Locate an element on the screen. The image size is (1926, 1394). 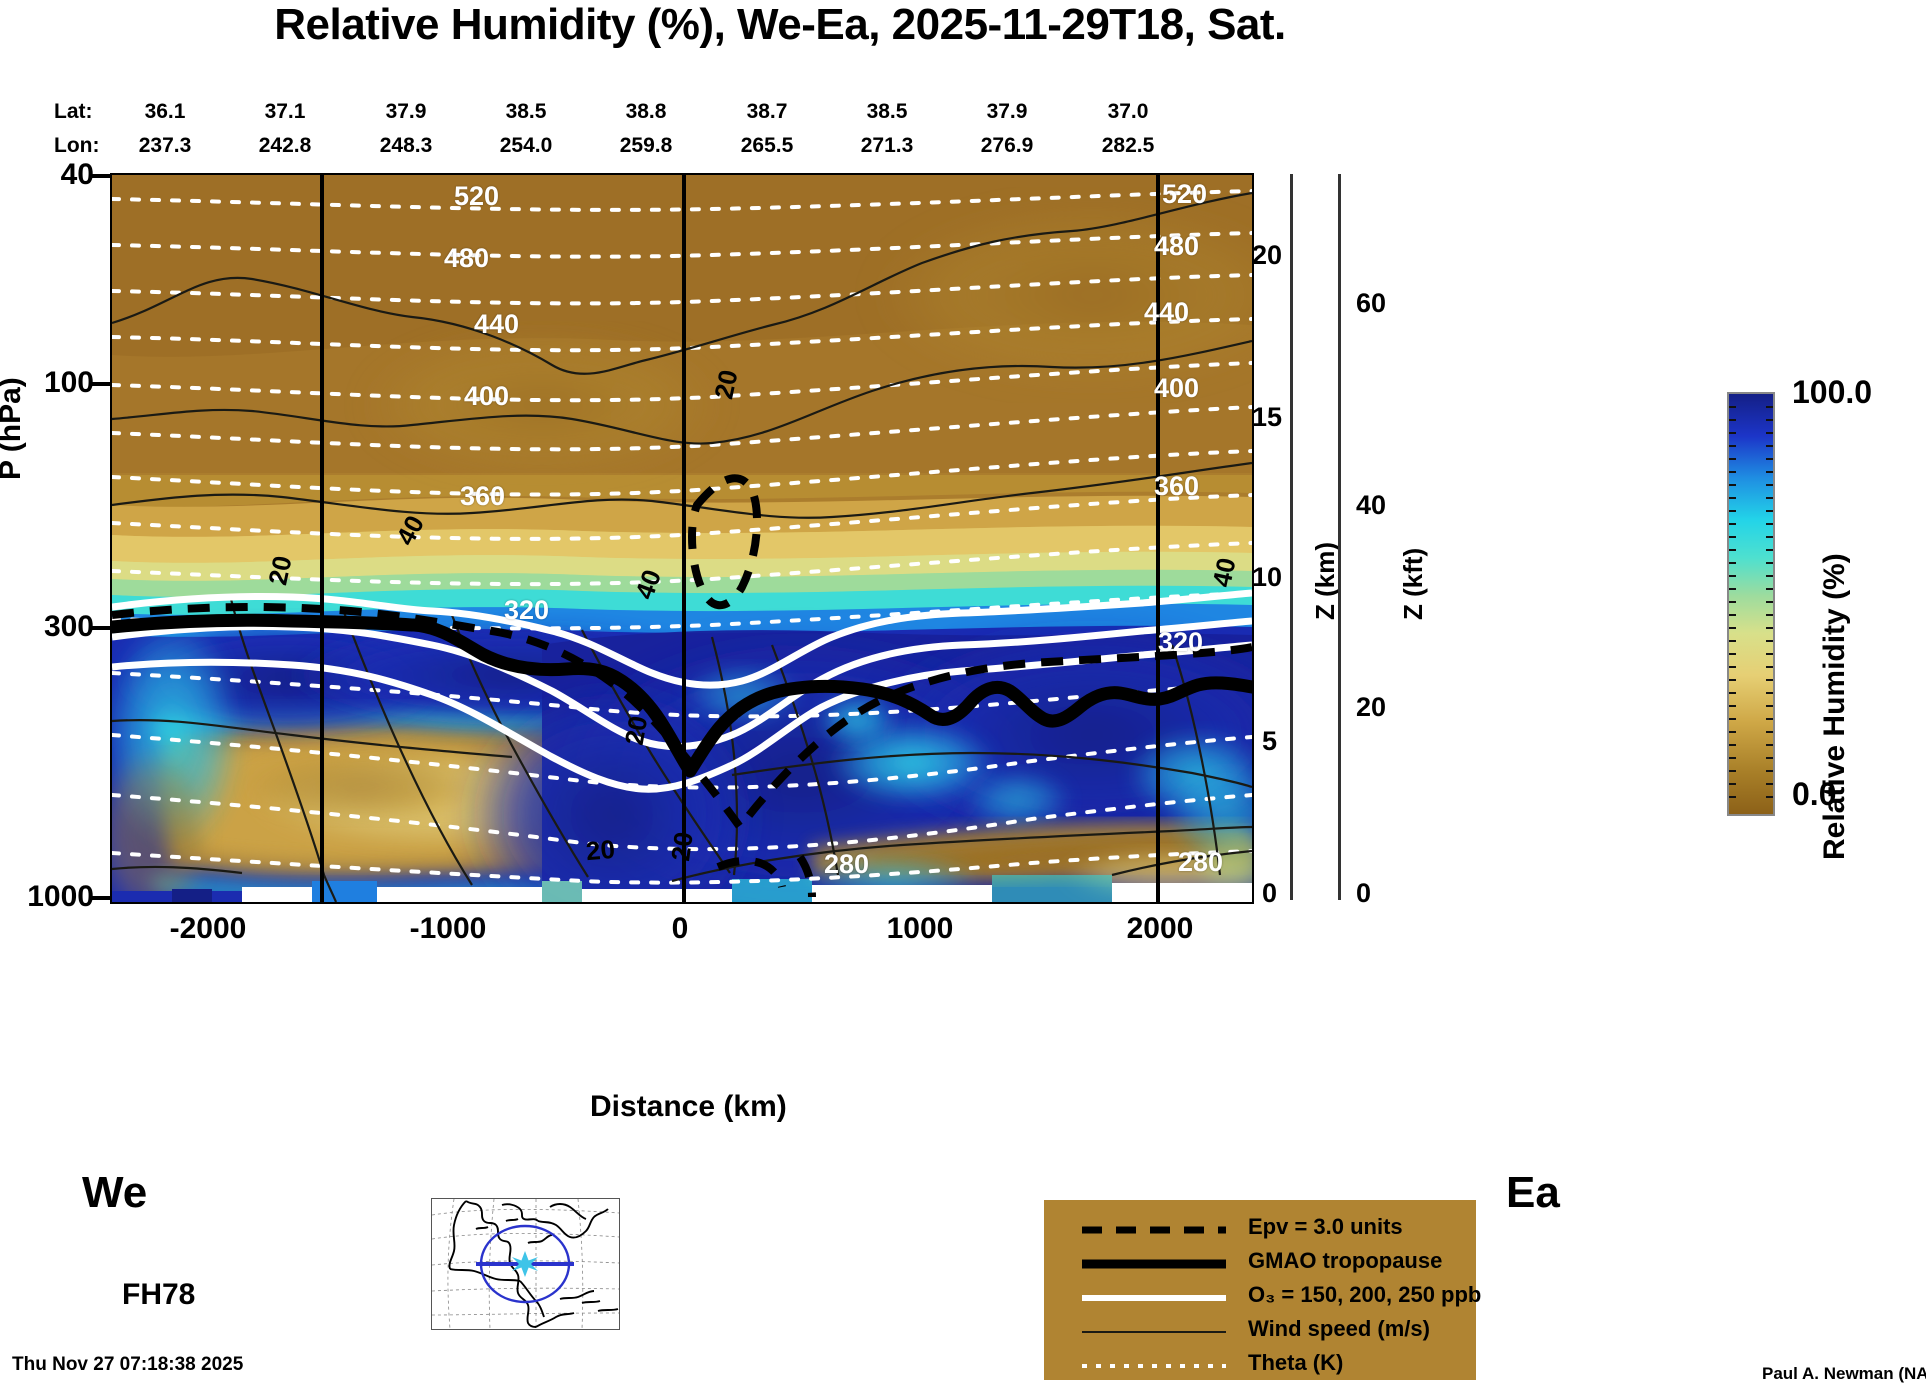
lon-value: 254.0 is located at coordinates (526, 145).